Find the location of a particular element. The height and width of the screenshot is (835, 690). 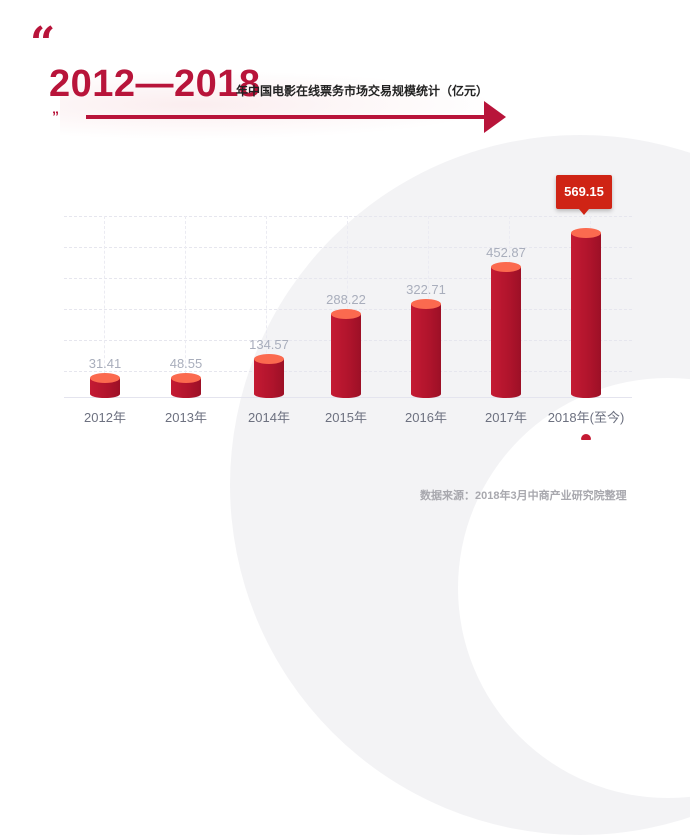

bar is located at coordinates (586, 313).